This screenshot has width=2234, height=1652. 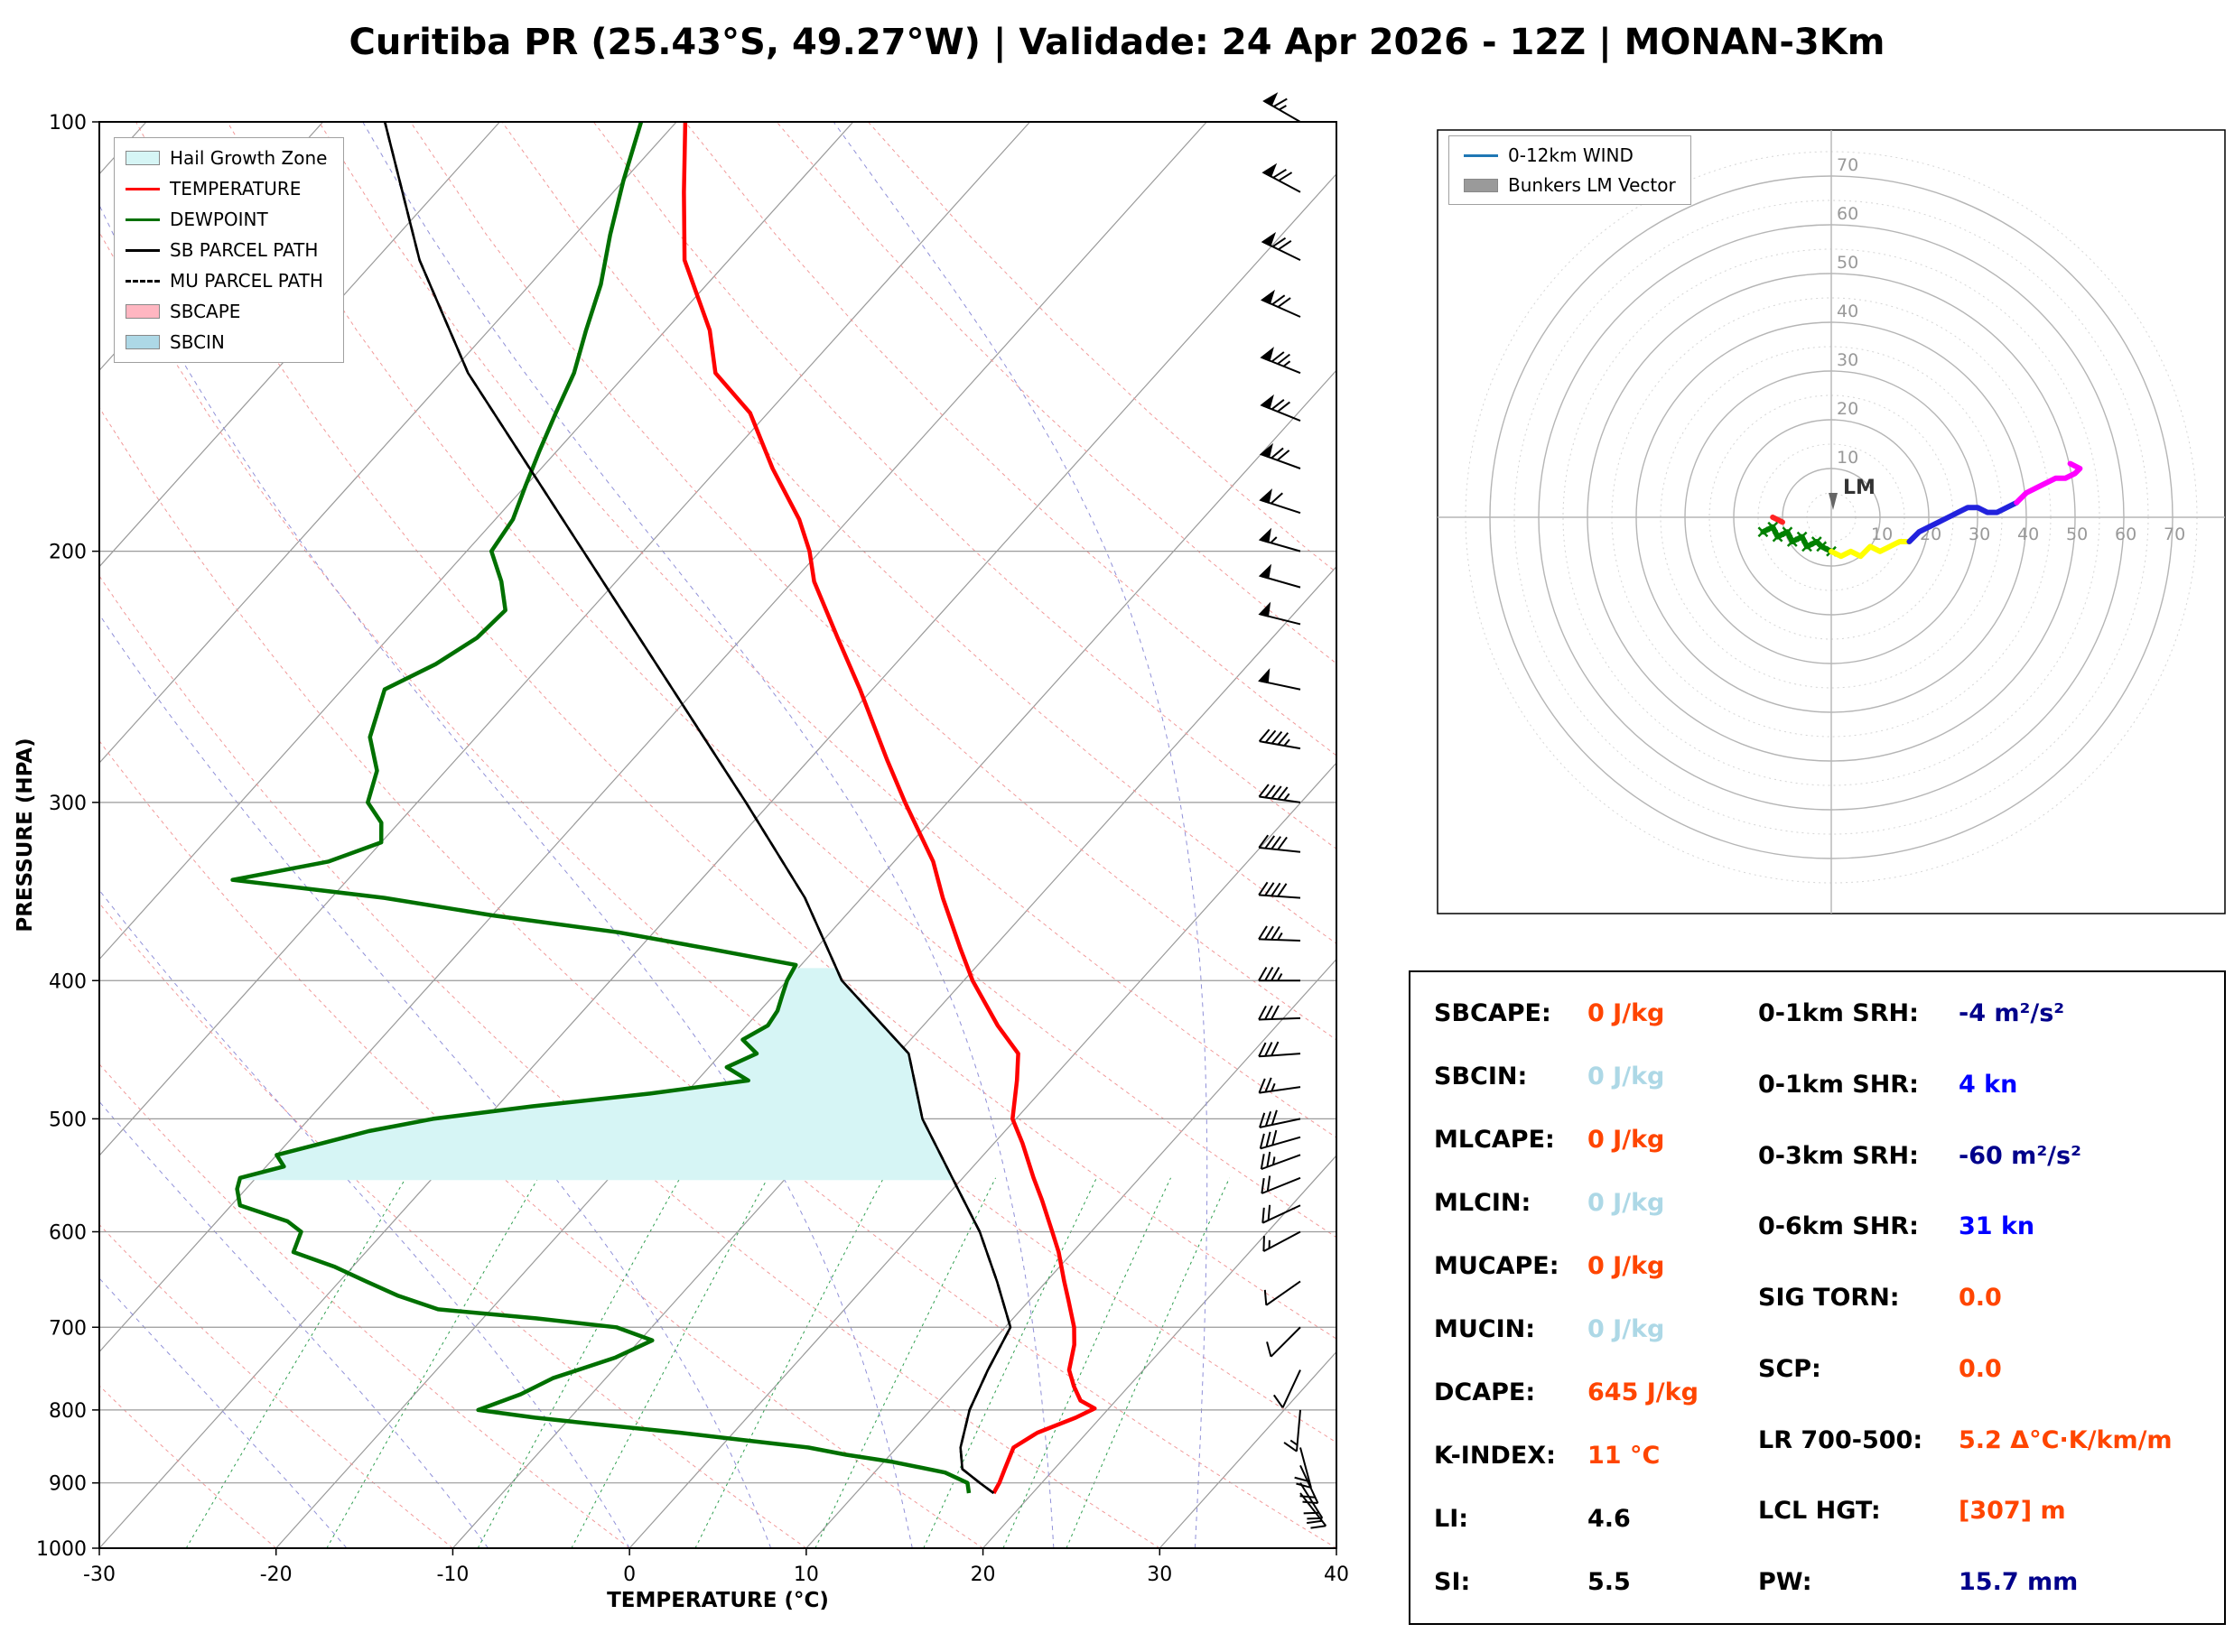 What do you see at coordinates (2019, 1582) in the screenshot?
I see `index-value: 15.7 mm` at bounding box center [2019, 1582].